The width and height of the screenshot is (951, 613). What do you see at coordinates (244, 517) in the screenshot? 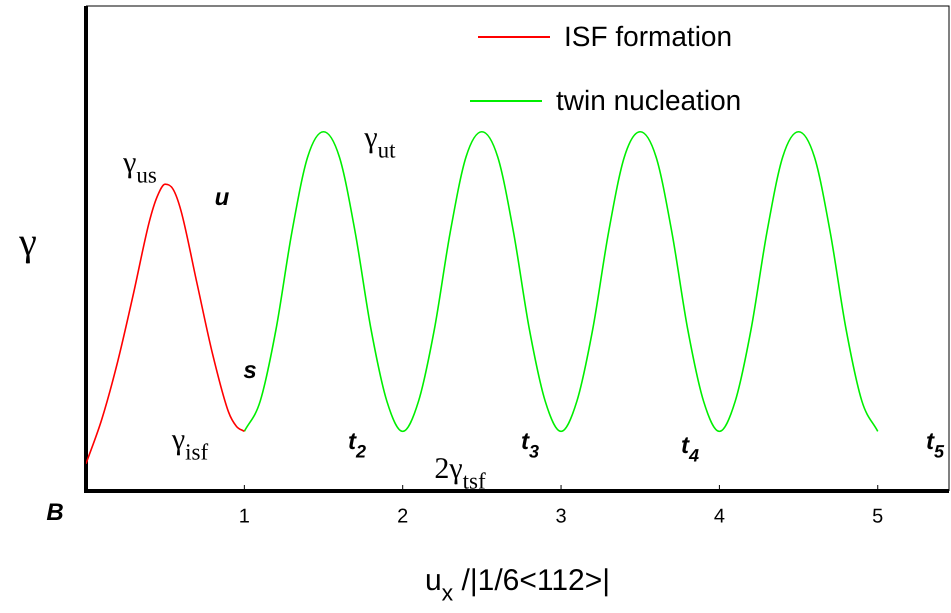
I see `x-tick-label: 1` at bounding box center [244, 517].